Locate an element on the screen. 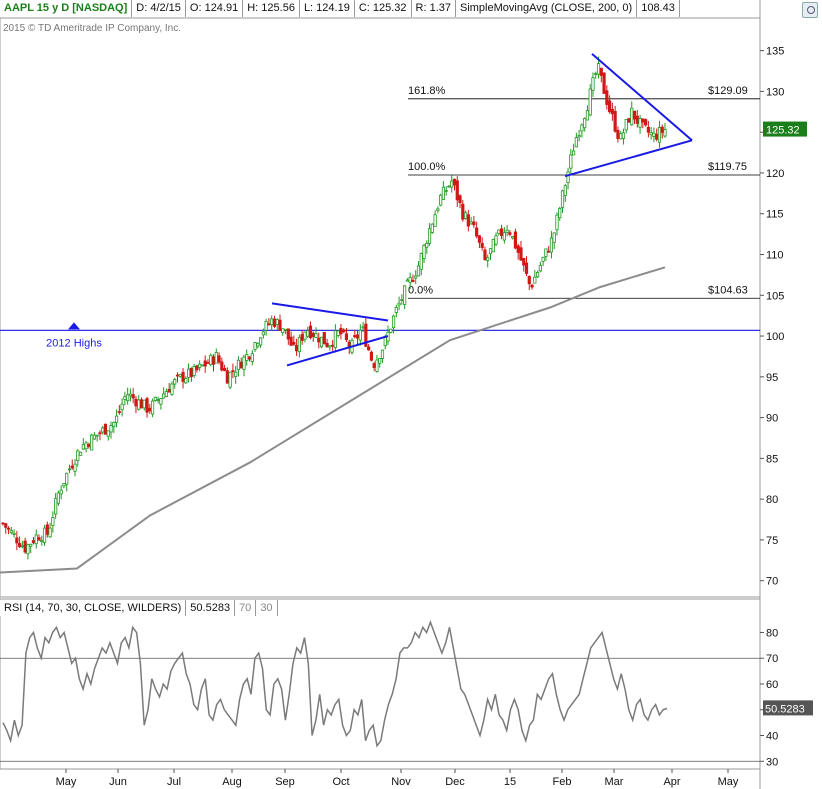  copyright-text: 2015 © TD Ameritrade IP Company, Inc. is located at coordinates (92, 28).